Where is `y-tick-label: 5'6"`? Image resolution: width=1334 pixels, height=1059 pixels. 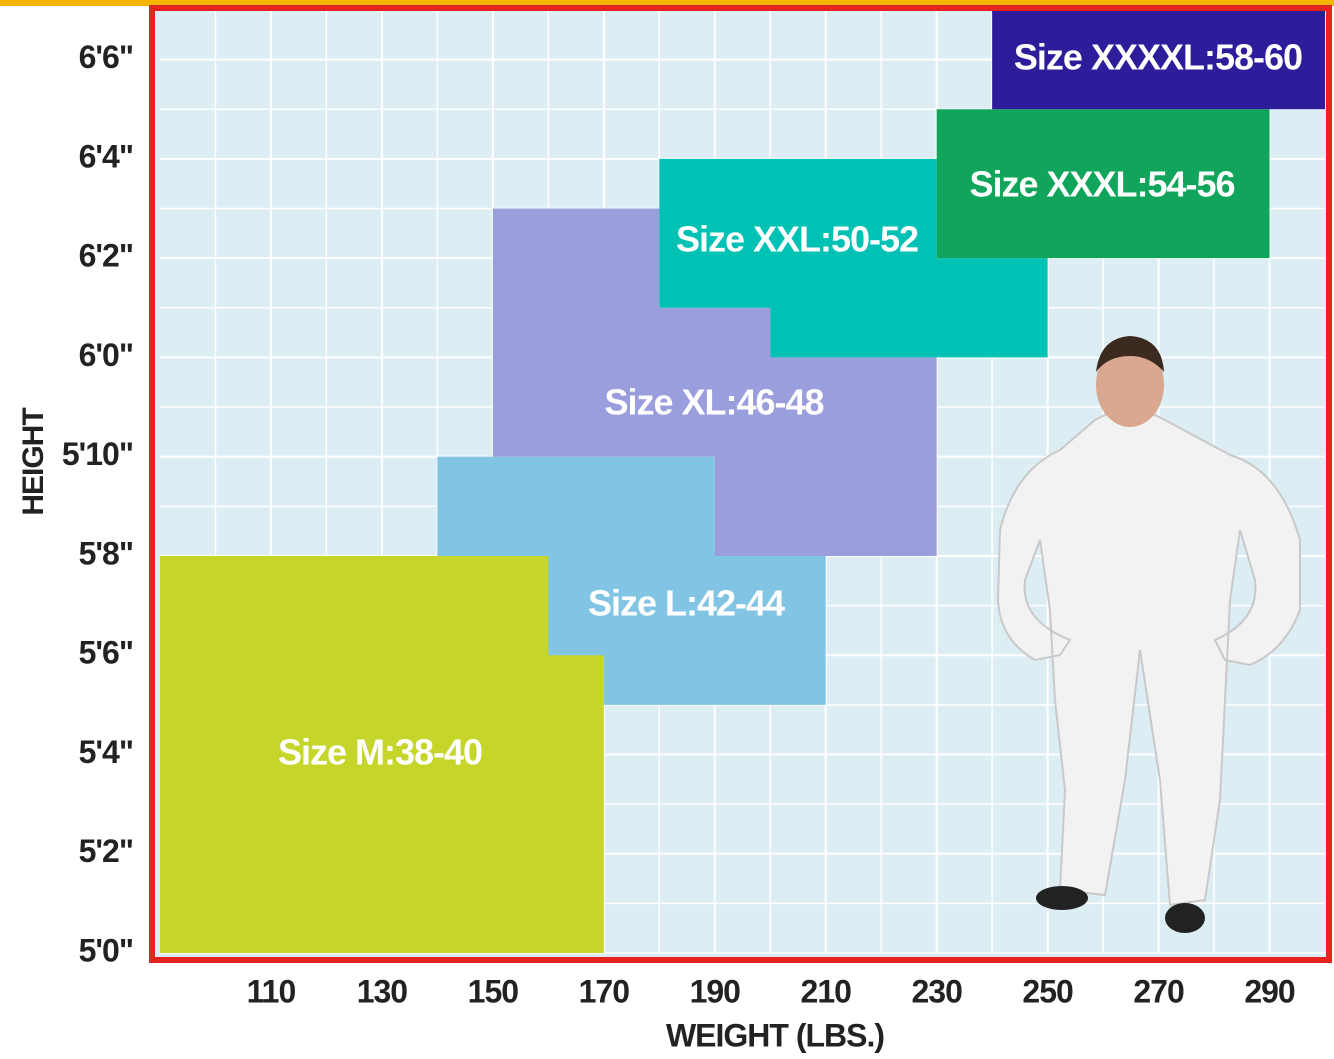 y-tick-label: 5'6" is located at coordinates (106, 653).